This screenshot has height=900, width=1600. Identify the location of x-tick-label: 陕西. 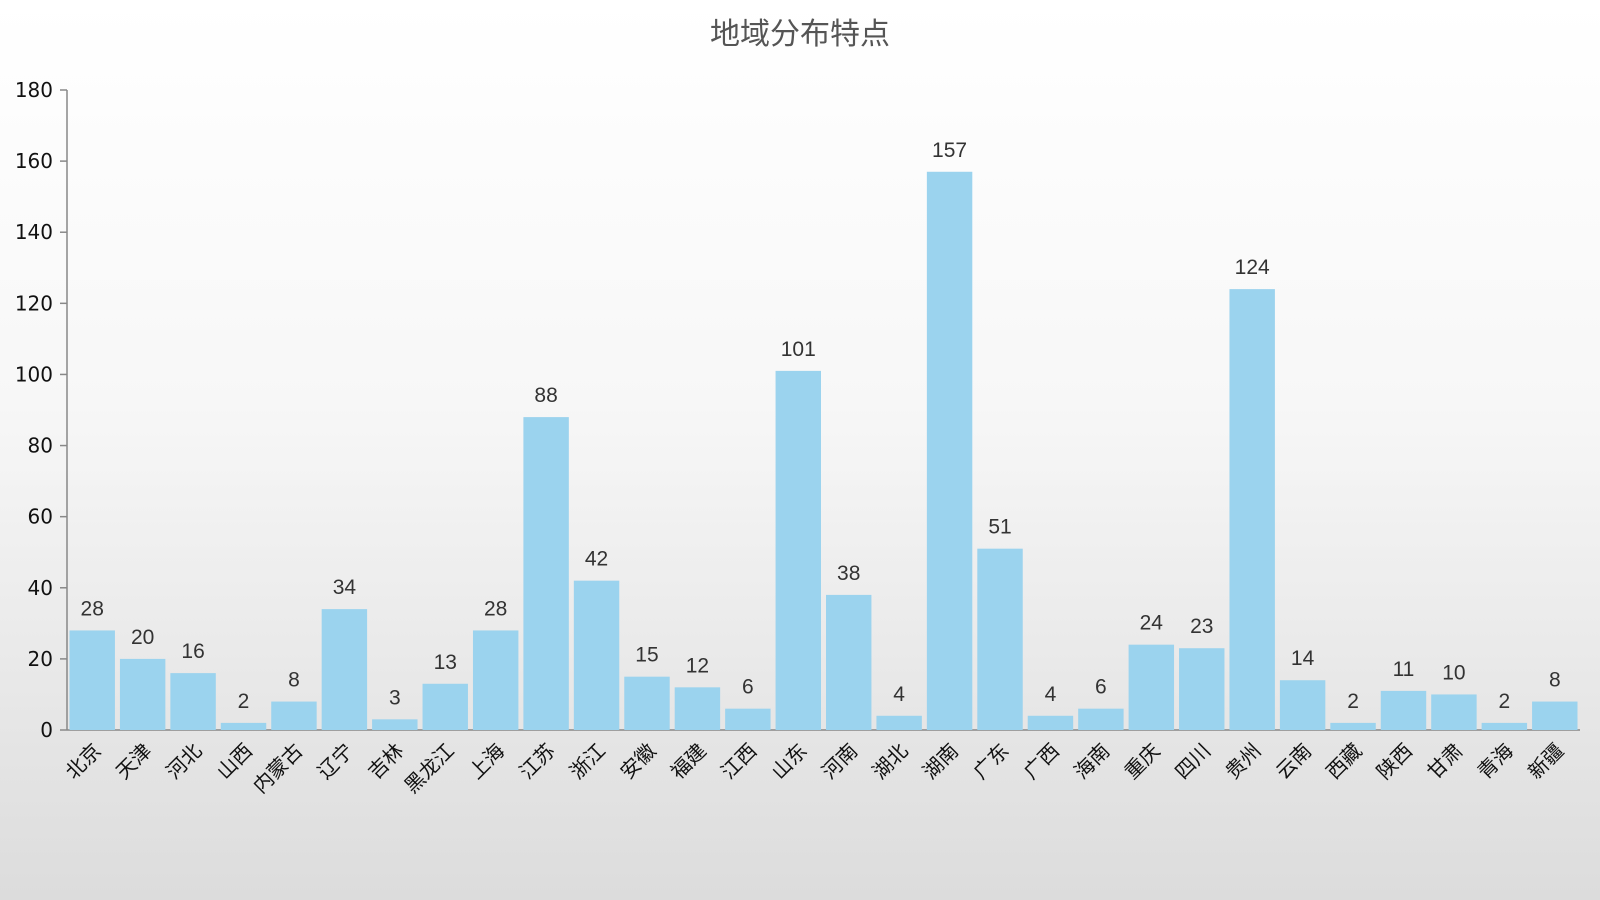
(1394, 761).